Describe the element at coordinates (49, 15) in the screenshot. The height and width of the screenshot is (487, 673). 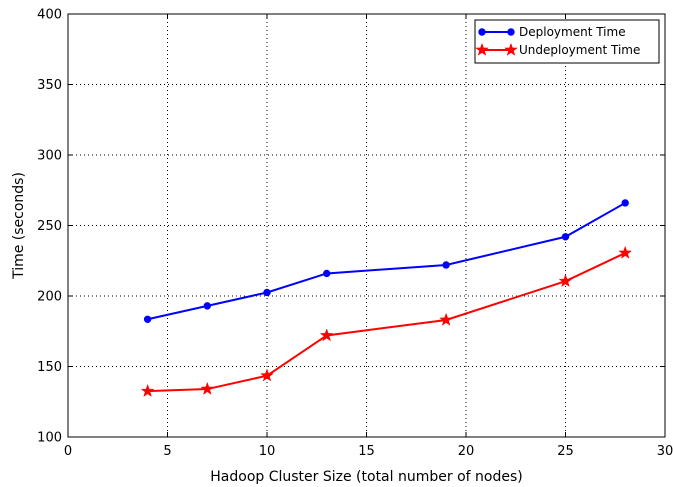
I see `y-tick-label: 400` at that location.